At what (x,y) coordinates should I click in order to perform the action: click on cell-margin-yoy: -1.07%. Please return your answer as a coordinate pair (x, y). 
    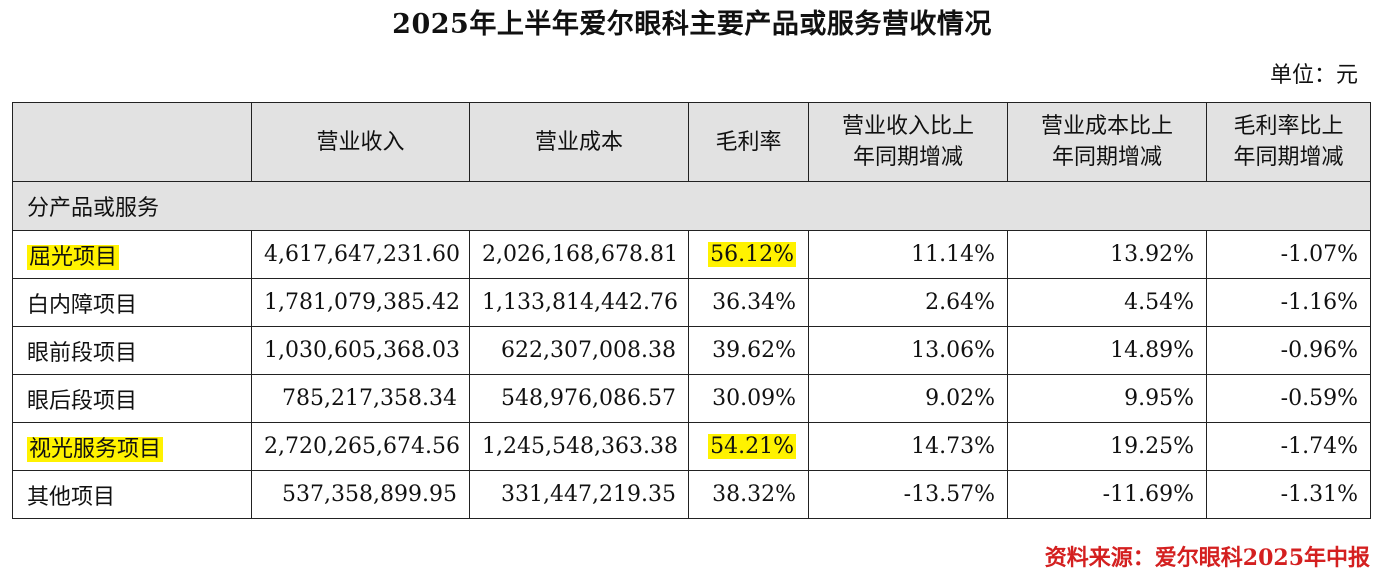
    Looking at the image, I should click on (1288, 254).